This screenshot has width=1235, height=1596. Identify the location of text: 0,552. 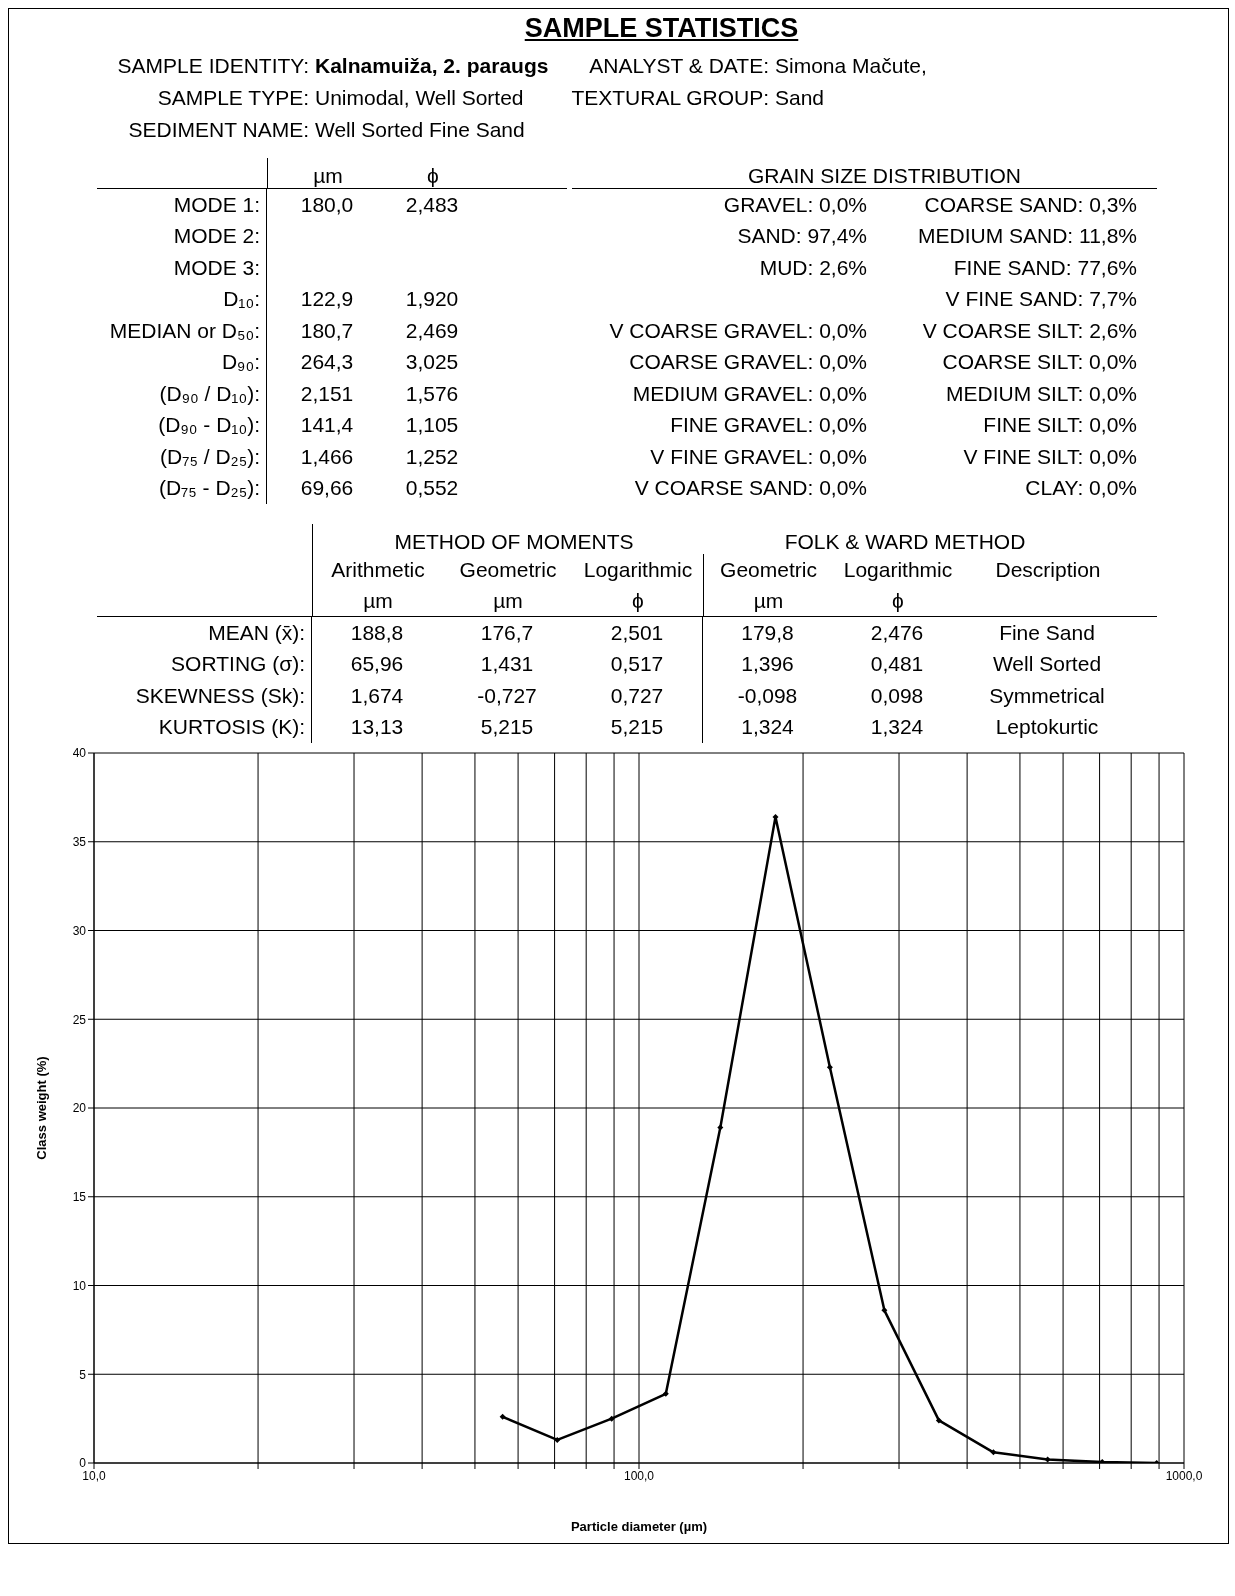
(432, 488).